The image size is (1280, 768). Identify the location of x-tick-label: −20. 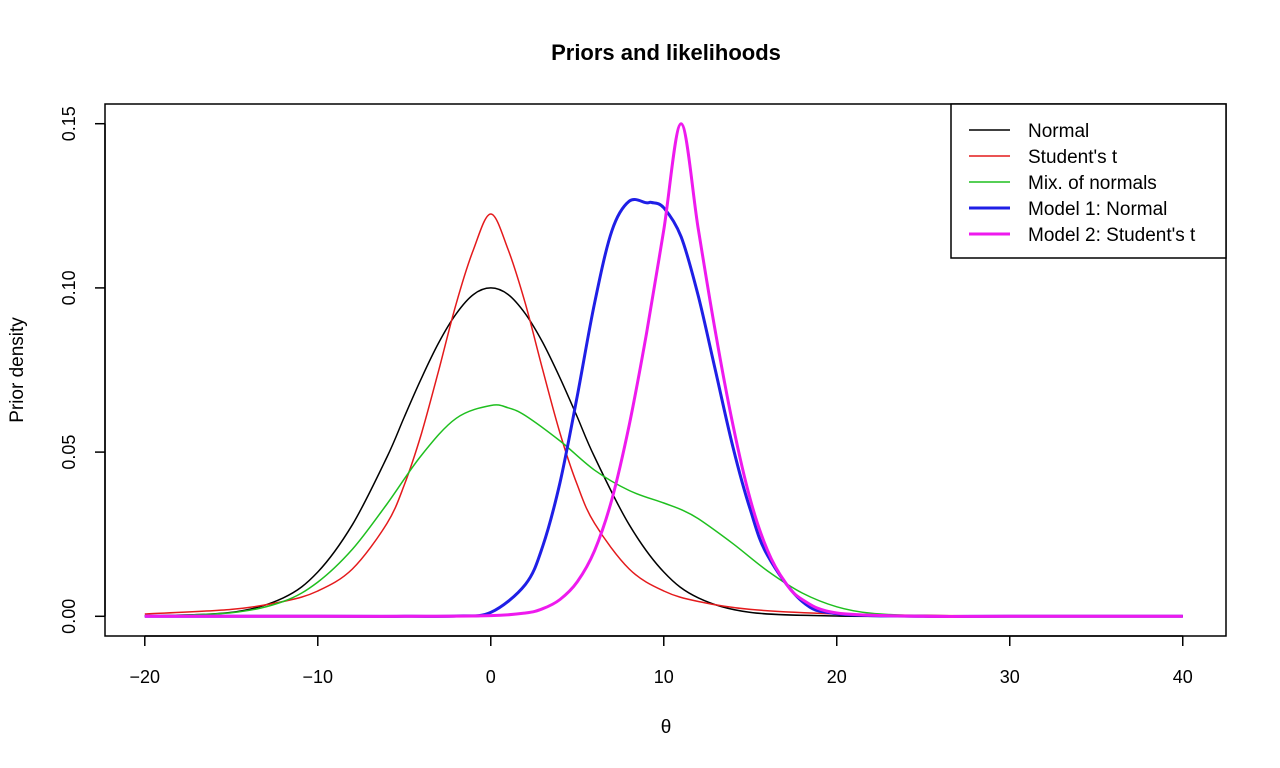
(145, 677).